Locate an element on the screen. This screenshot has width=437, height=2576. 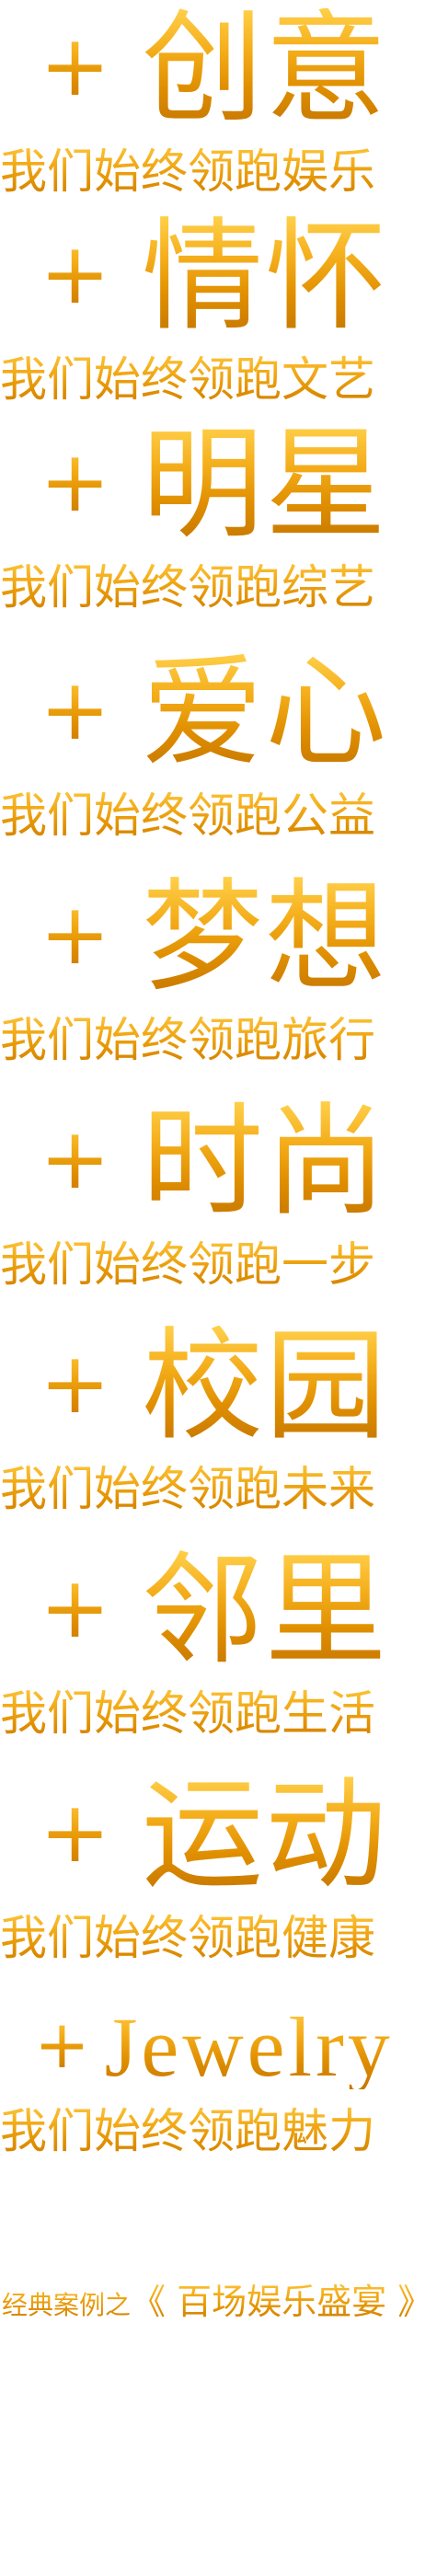
headline: + Jewelry is located at coordinates (218, 2047).